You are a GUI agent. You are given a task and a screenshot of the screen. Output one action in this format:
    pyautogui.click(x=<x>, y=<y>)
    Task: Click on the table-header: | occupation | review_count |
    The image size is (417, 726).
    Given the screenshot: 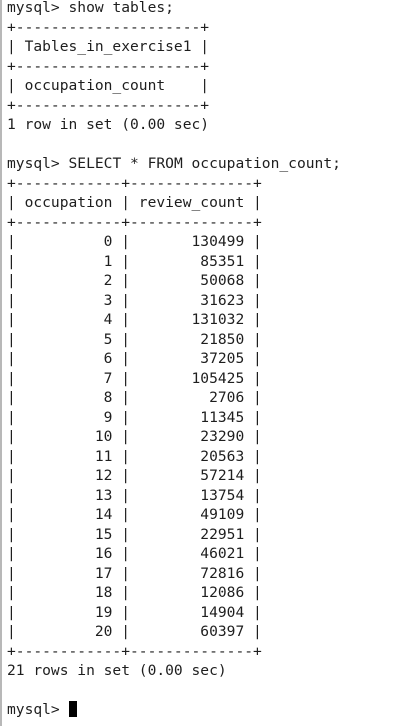 What is the action you would take?
    pyautogui.click(x=134, y=202)
    